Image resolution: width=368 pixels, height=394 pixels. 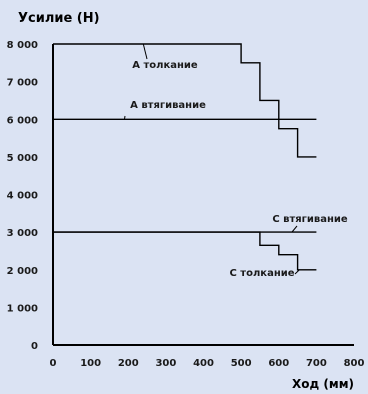 What do you see at coordinates (22, 233) in the screenshot?
I see `y-tick-label: 3 000` at bounding box center [22, 233].